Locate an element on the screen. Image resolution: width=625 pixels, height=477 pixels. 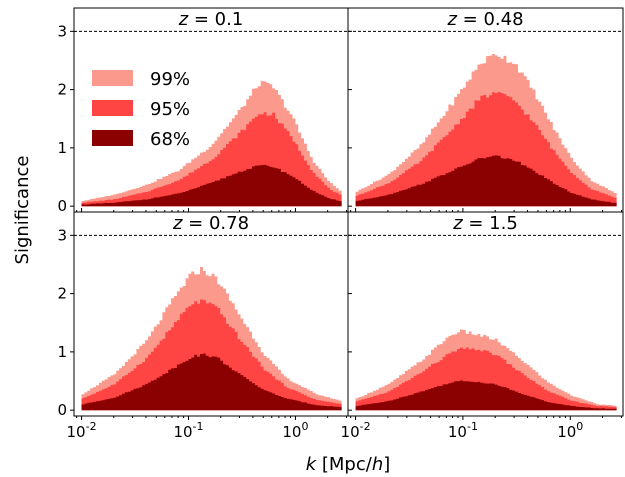
panel-title: z = 1.5 is located at coordinates (485, 223).